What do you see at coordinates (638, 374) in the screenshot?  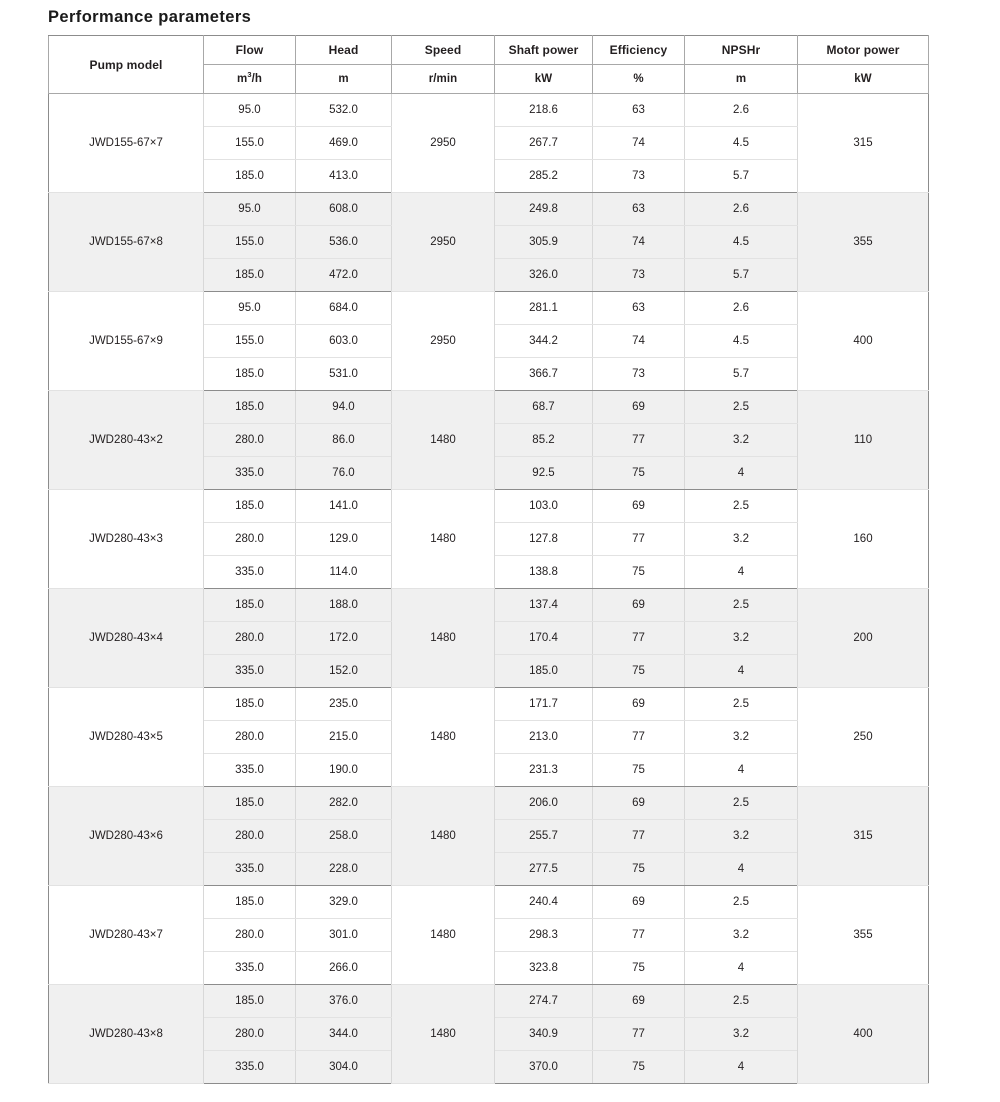 I see `cell-efficiency: 73` at bounding box center [638, 374].